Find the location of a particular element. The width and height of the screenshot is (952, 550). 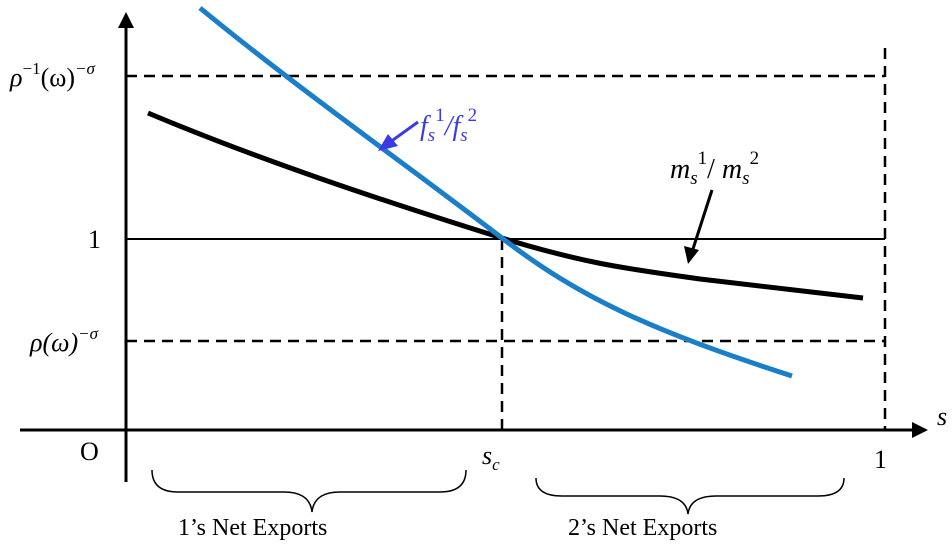

x-tick-sc: sc is located at coordinates (491, 457).